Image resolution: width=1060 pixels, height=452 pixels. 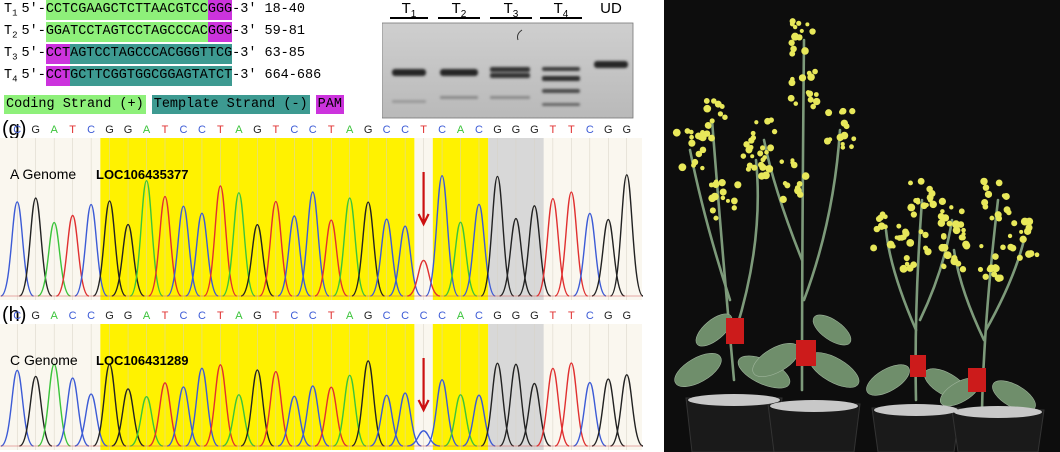 What do you see at coordinates (151, 54) in the screenshot?
I see `sgrna-segment: AGTCCTAGCCCACGGGTTCG` at bounding box center [151, 54].